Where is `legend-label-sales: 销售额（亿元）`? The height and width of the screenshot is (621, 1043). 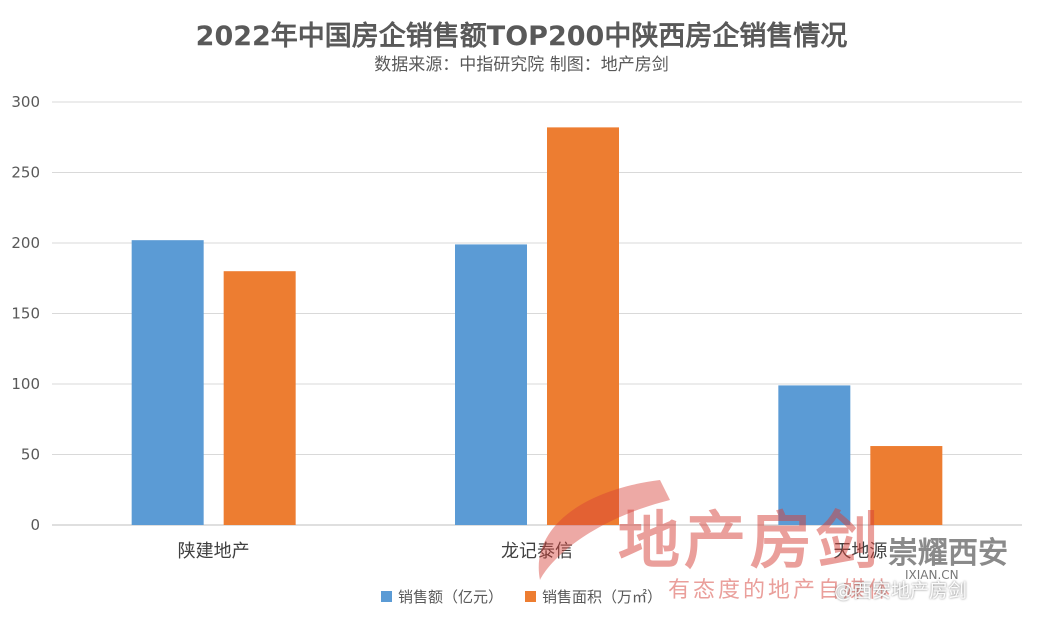 legend-label-sales: 销售额（亿元） is located at coordinates (450, 597).